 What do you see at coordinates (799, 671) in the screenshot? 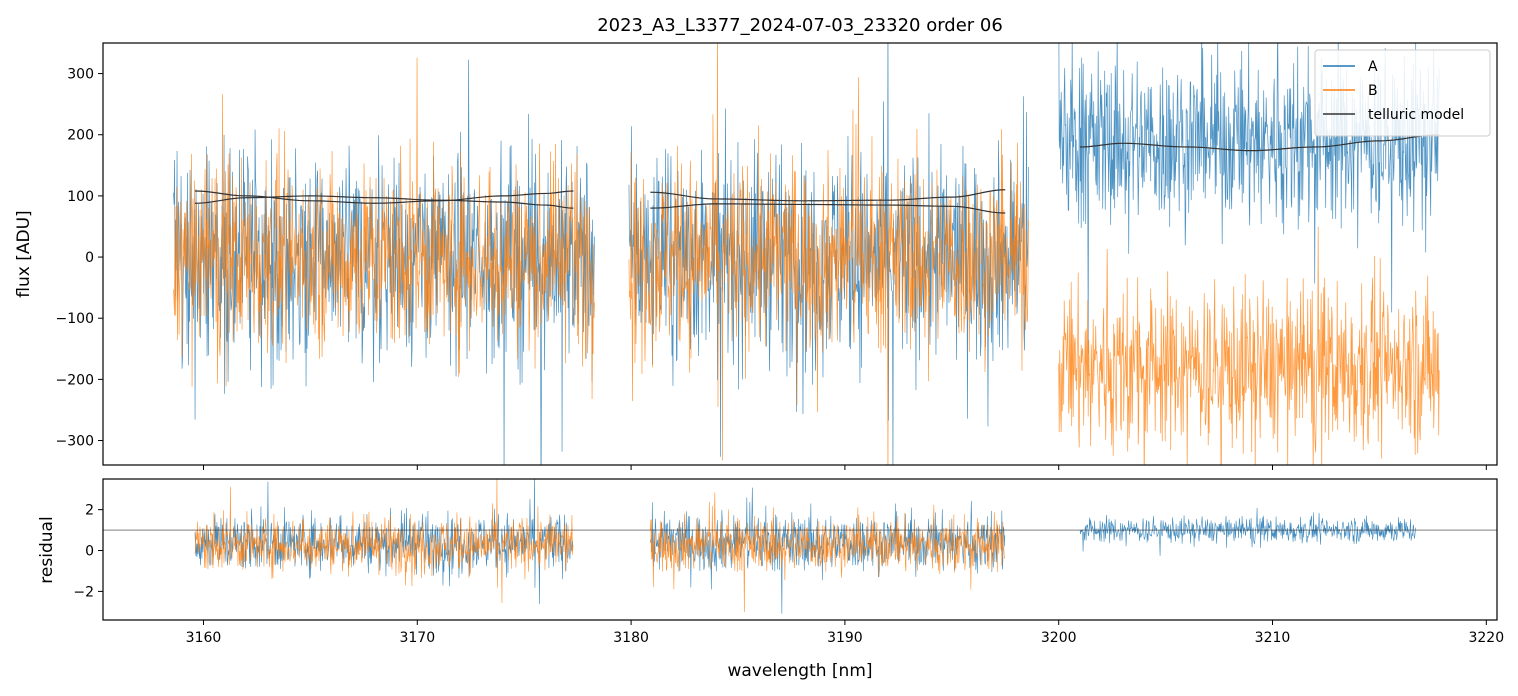
I see `x-axis-label: wavelength [nm]` at bounding box center [799, 671].